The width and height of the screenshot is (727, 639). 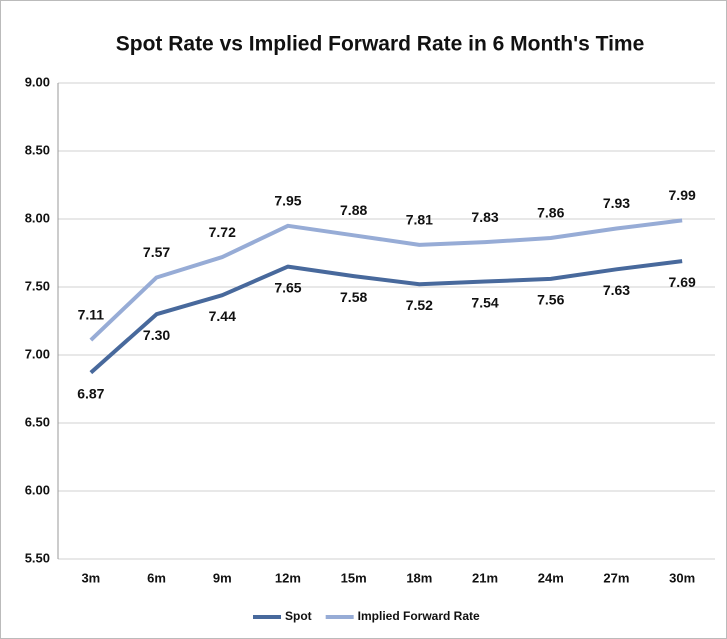 What do you see at coordinates (616, 577) in the screenshot?
I see `x-tick-label: 27m` at bounding box center [616, 577].